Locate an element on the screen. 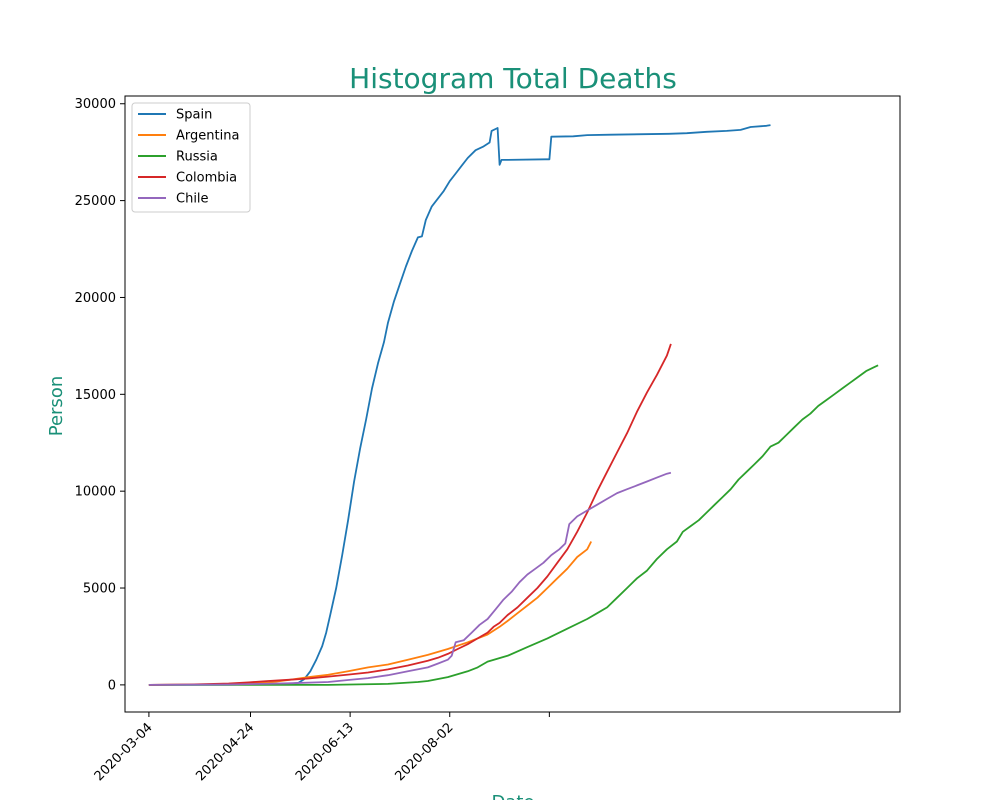 The height and width of the screenshot is (800, 1000). y-tick-label: 20000 is located at coordinates (95, 298).